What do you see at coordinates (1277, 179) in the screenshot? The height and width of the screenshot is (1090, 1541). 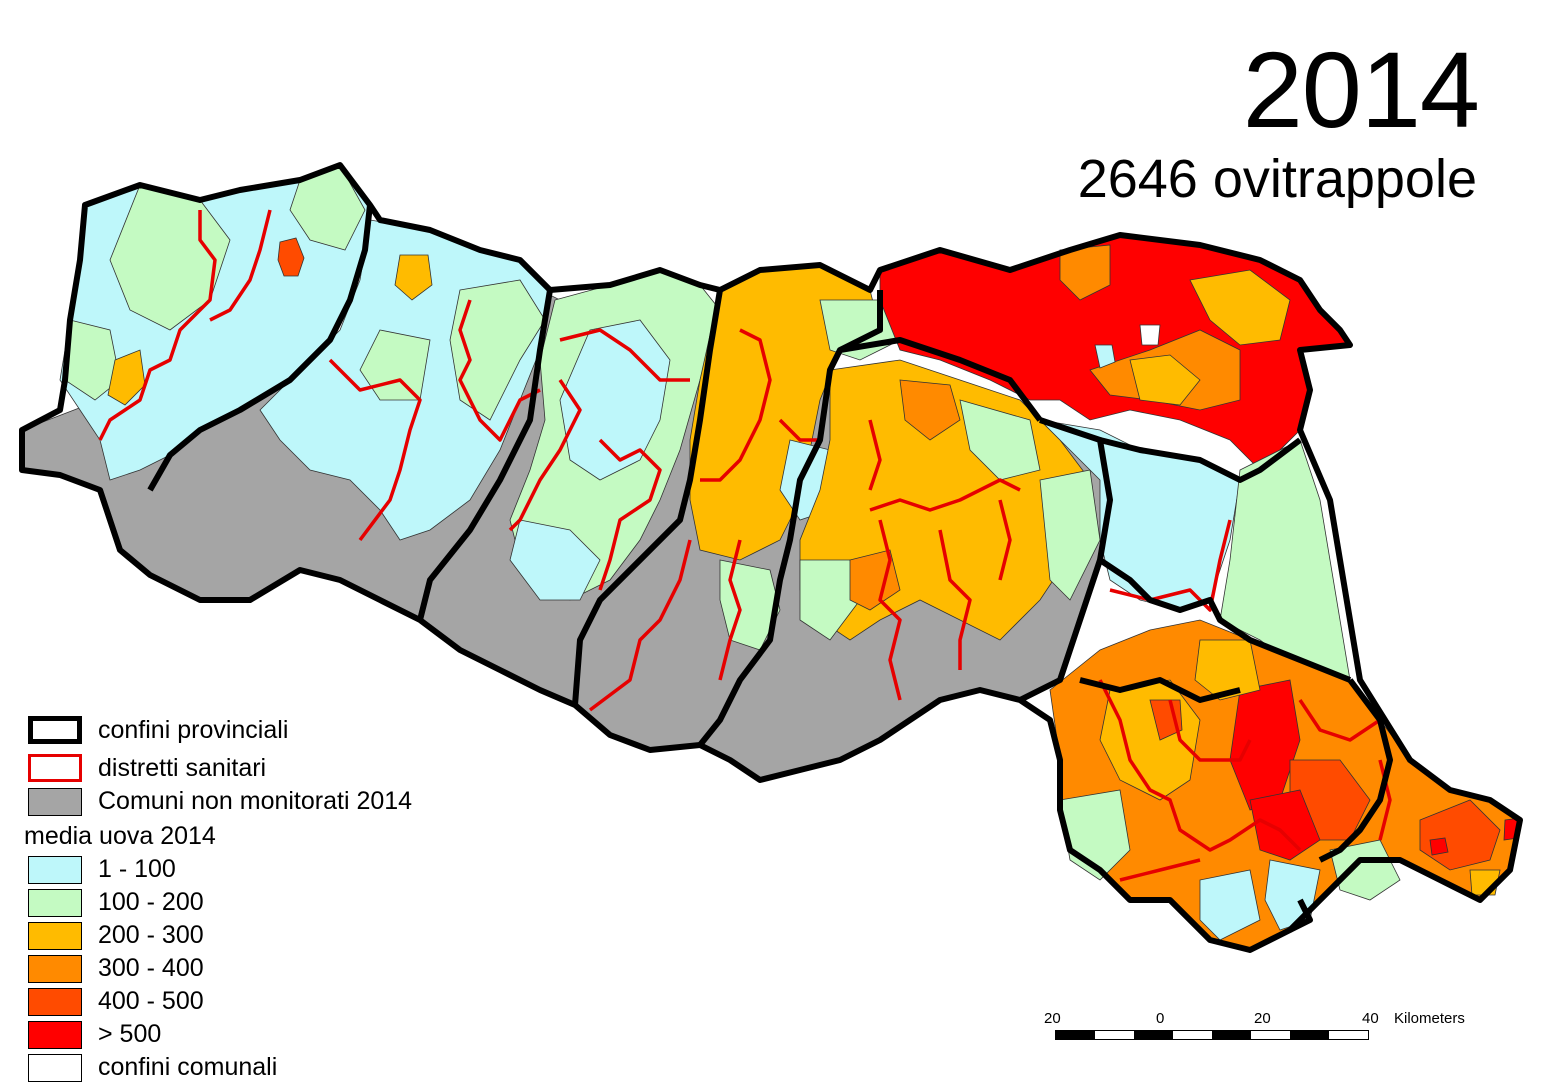 I see `map-subtitle: 2646 ovitrappole` at bounding box center [1277, 179].